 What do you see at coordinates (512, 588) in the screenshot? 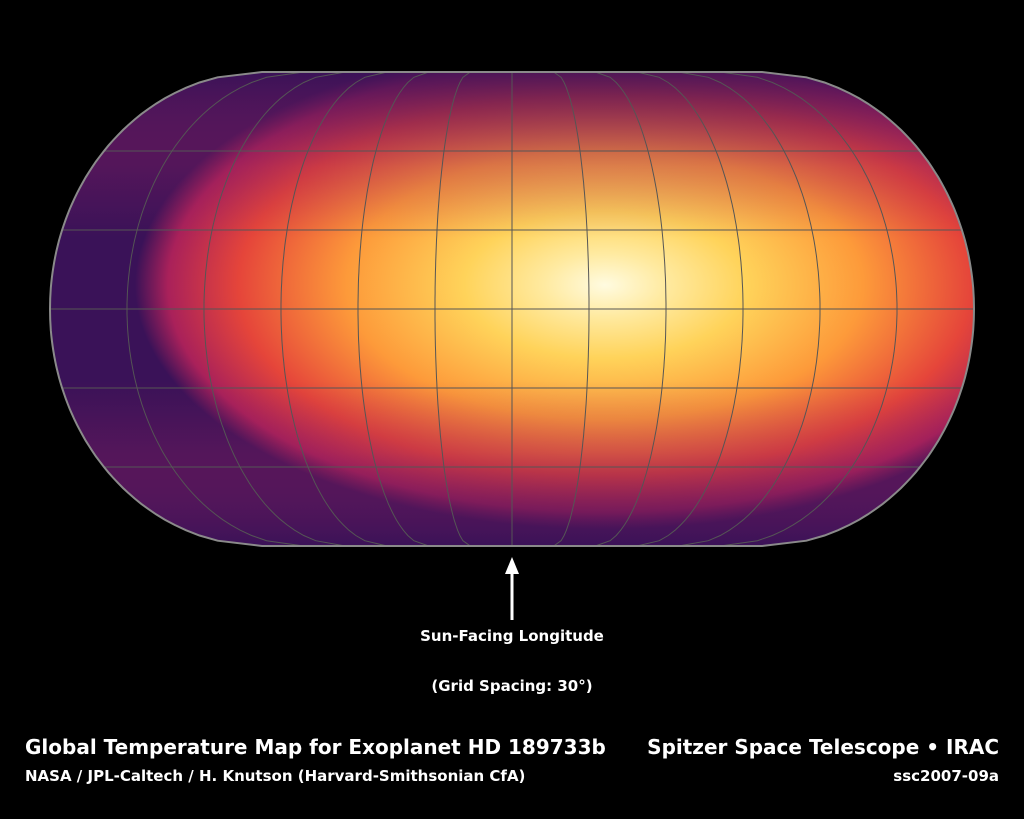
I see `arrow-layer` at bounding box center [512, 588].